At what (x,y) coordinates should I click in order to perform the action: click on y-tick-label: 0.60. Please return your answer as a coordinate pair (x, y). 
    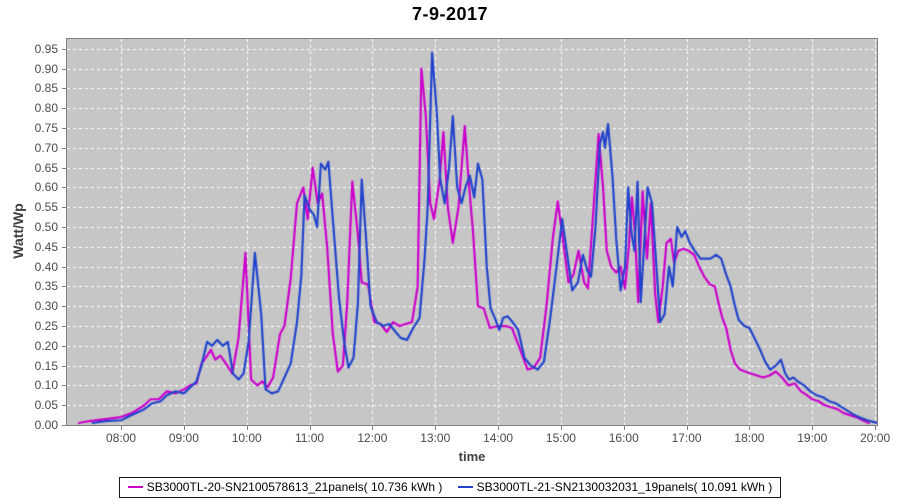
    Looking at the image, I should click on (46, 187).